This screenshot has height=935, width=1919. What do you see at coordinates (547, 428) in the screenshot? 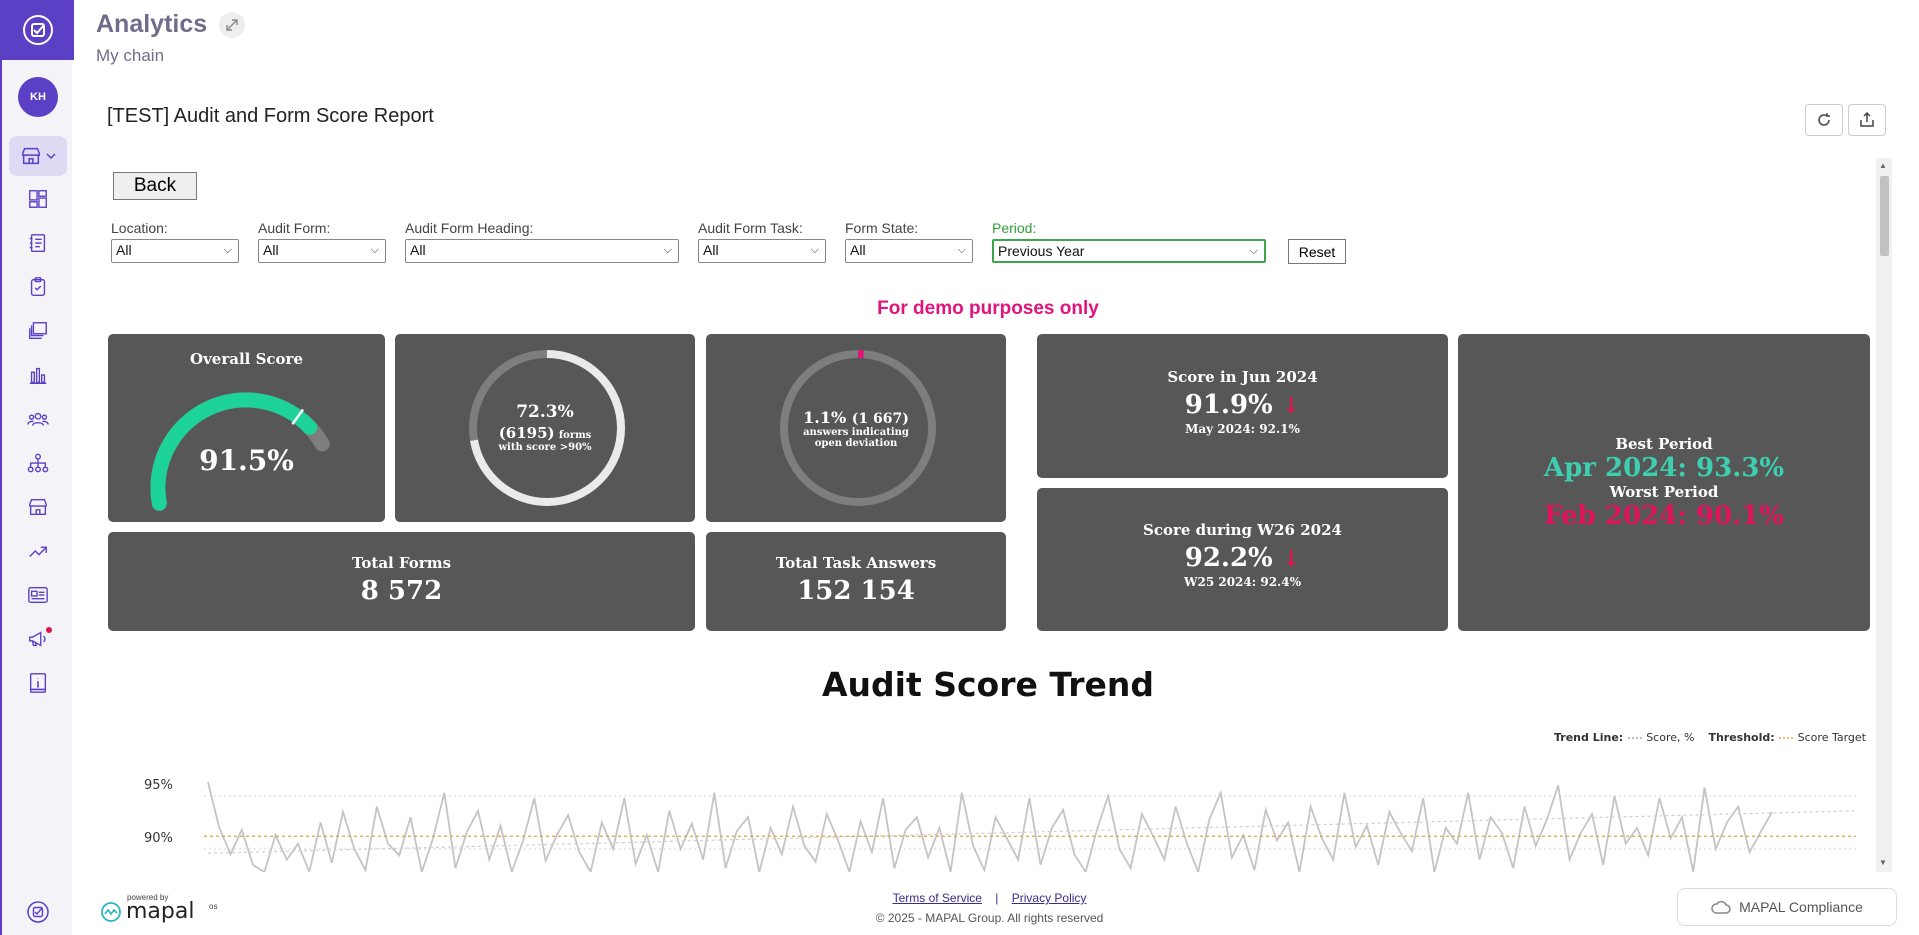
I see `high-score-ring` at bounding box center [547, 428].